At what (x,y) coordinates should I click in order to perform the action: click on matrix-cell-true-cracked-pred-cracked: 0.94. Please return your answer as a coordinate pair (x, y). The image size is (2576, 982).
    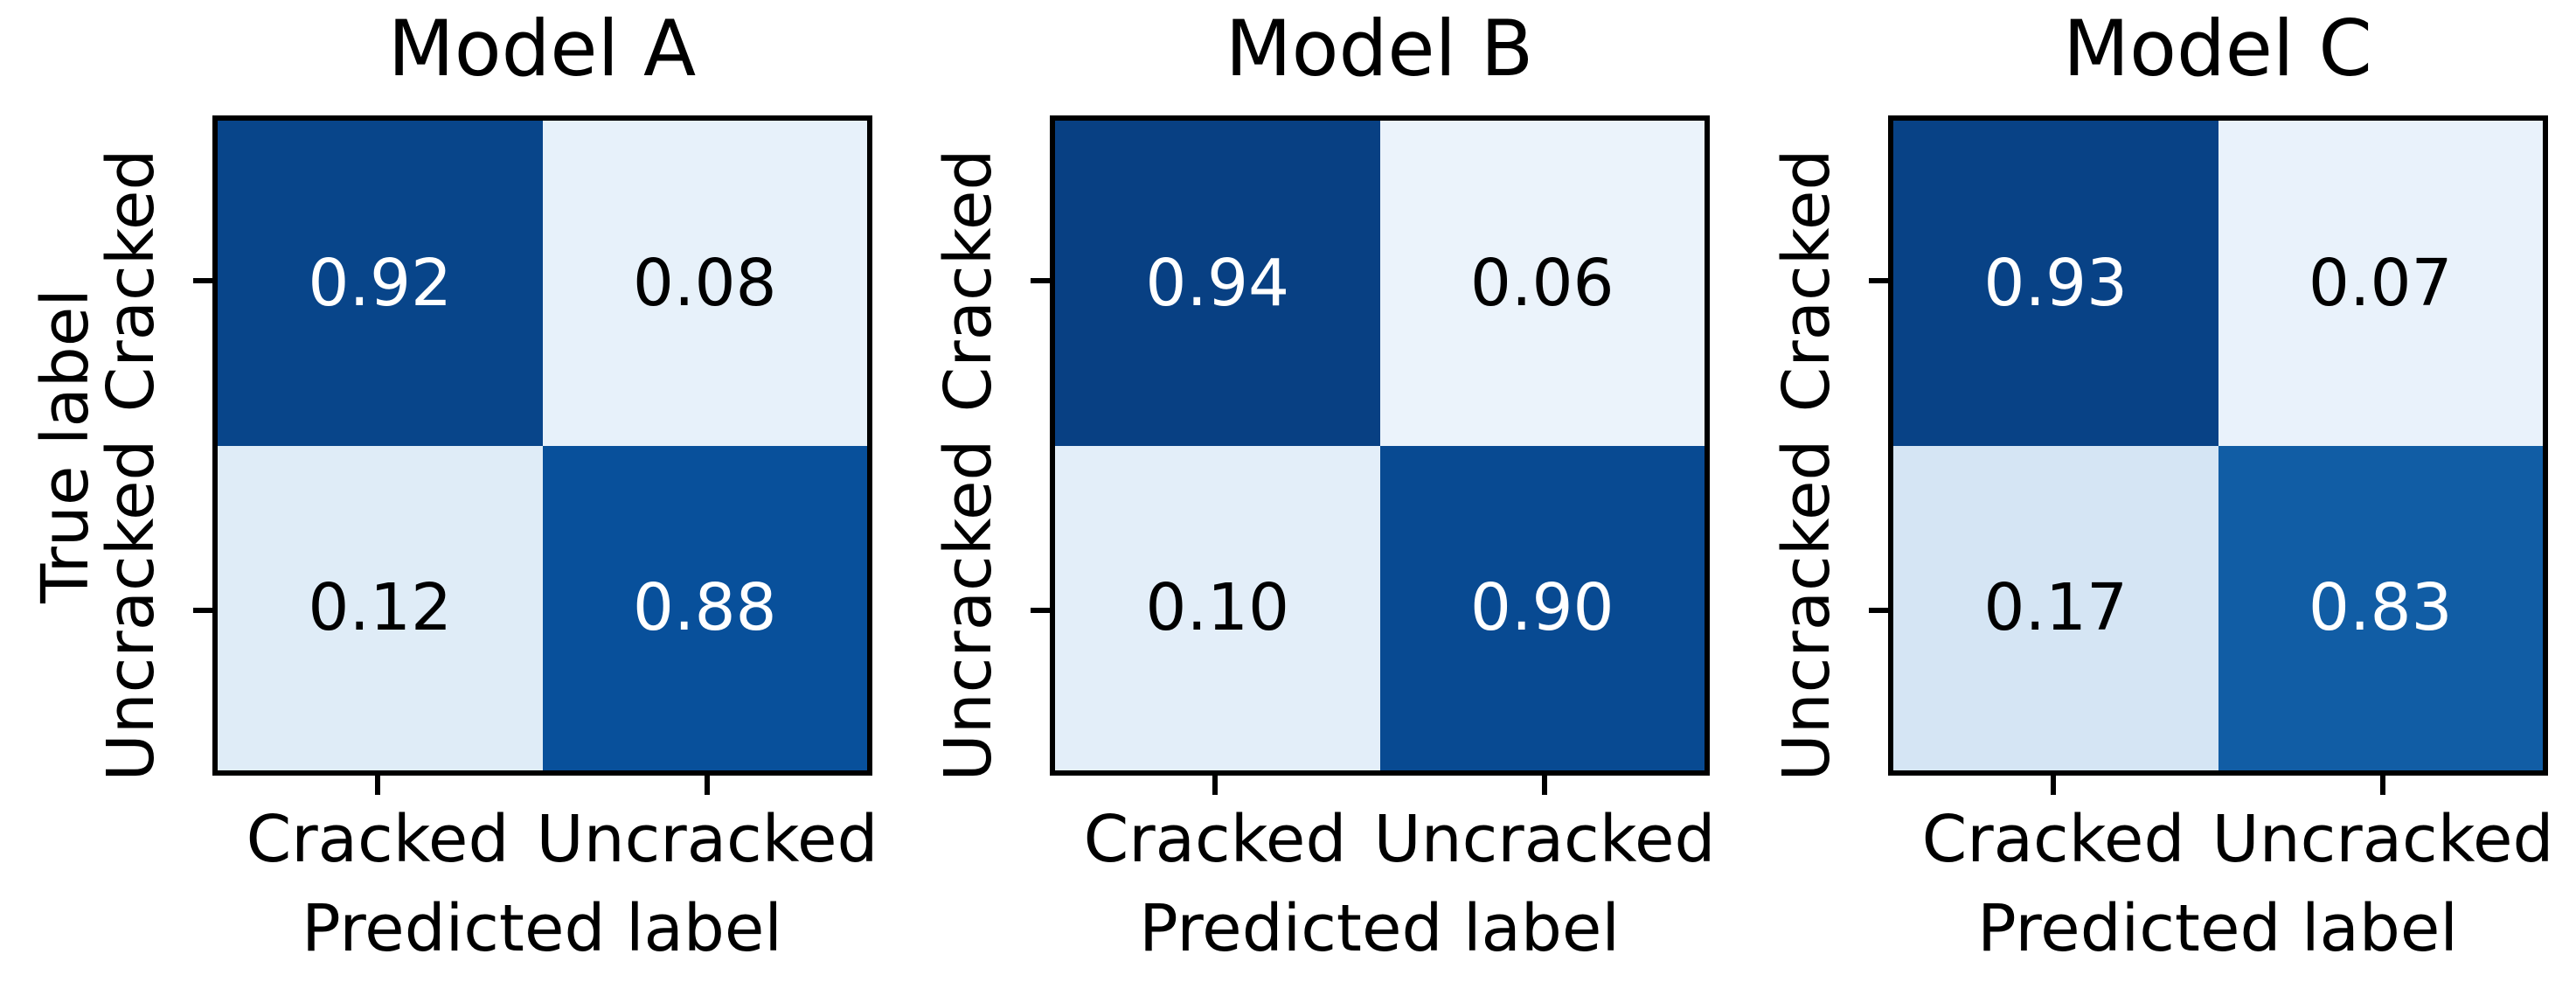
    Looking at the image, I should click on (1218, 283).